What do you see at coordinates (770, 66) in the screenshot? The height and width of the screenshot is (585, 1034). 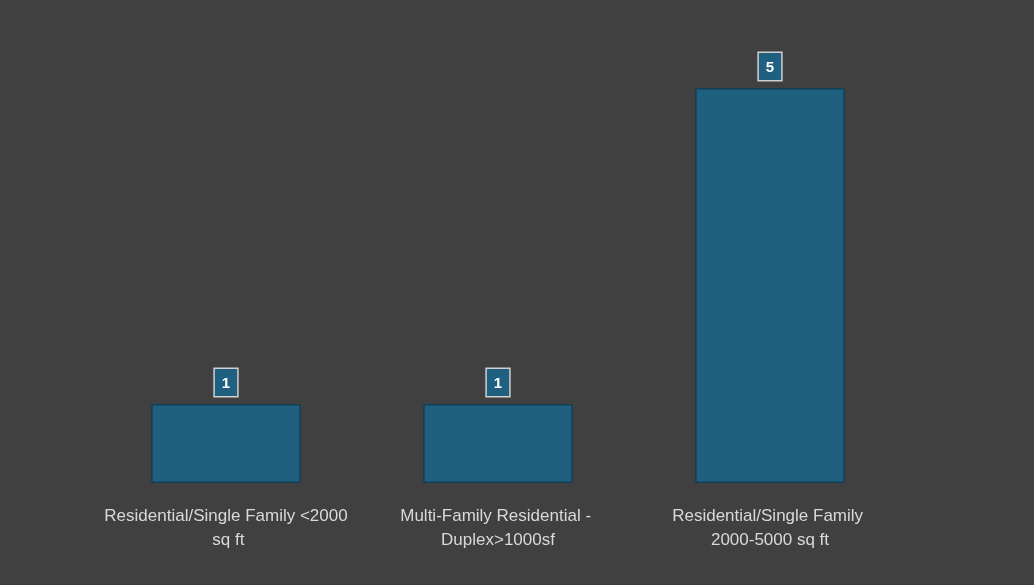 I see `data-label: 5` at bounding box center [770, 66].